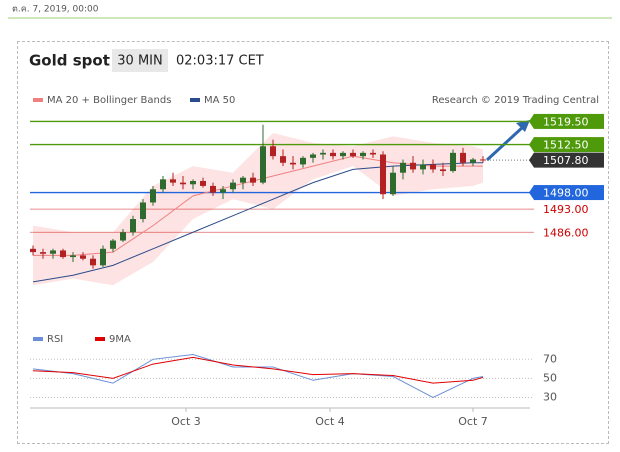  Describe the element at coordinates (566, 145) in the screenshot. I see `level-label: 1512.50` at that location.